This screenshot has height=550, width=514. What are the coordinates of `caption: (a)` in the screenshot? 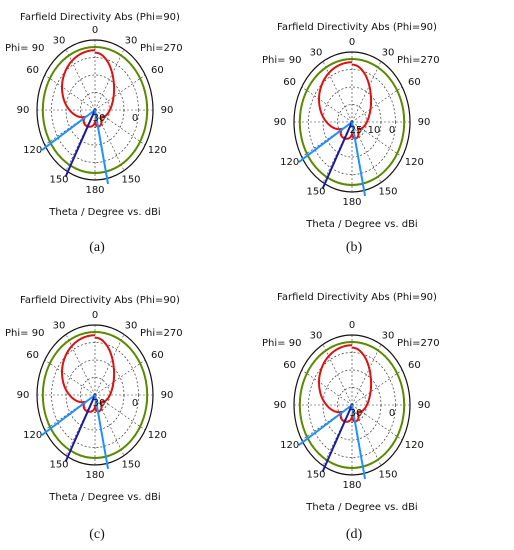 It's located at (97, 247).